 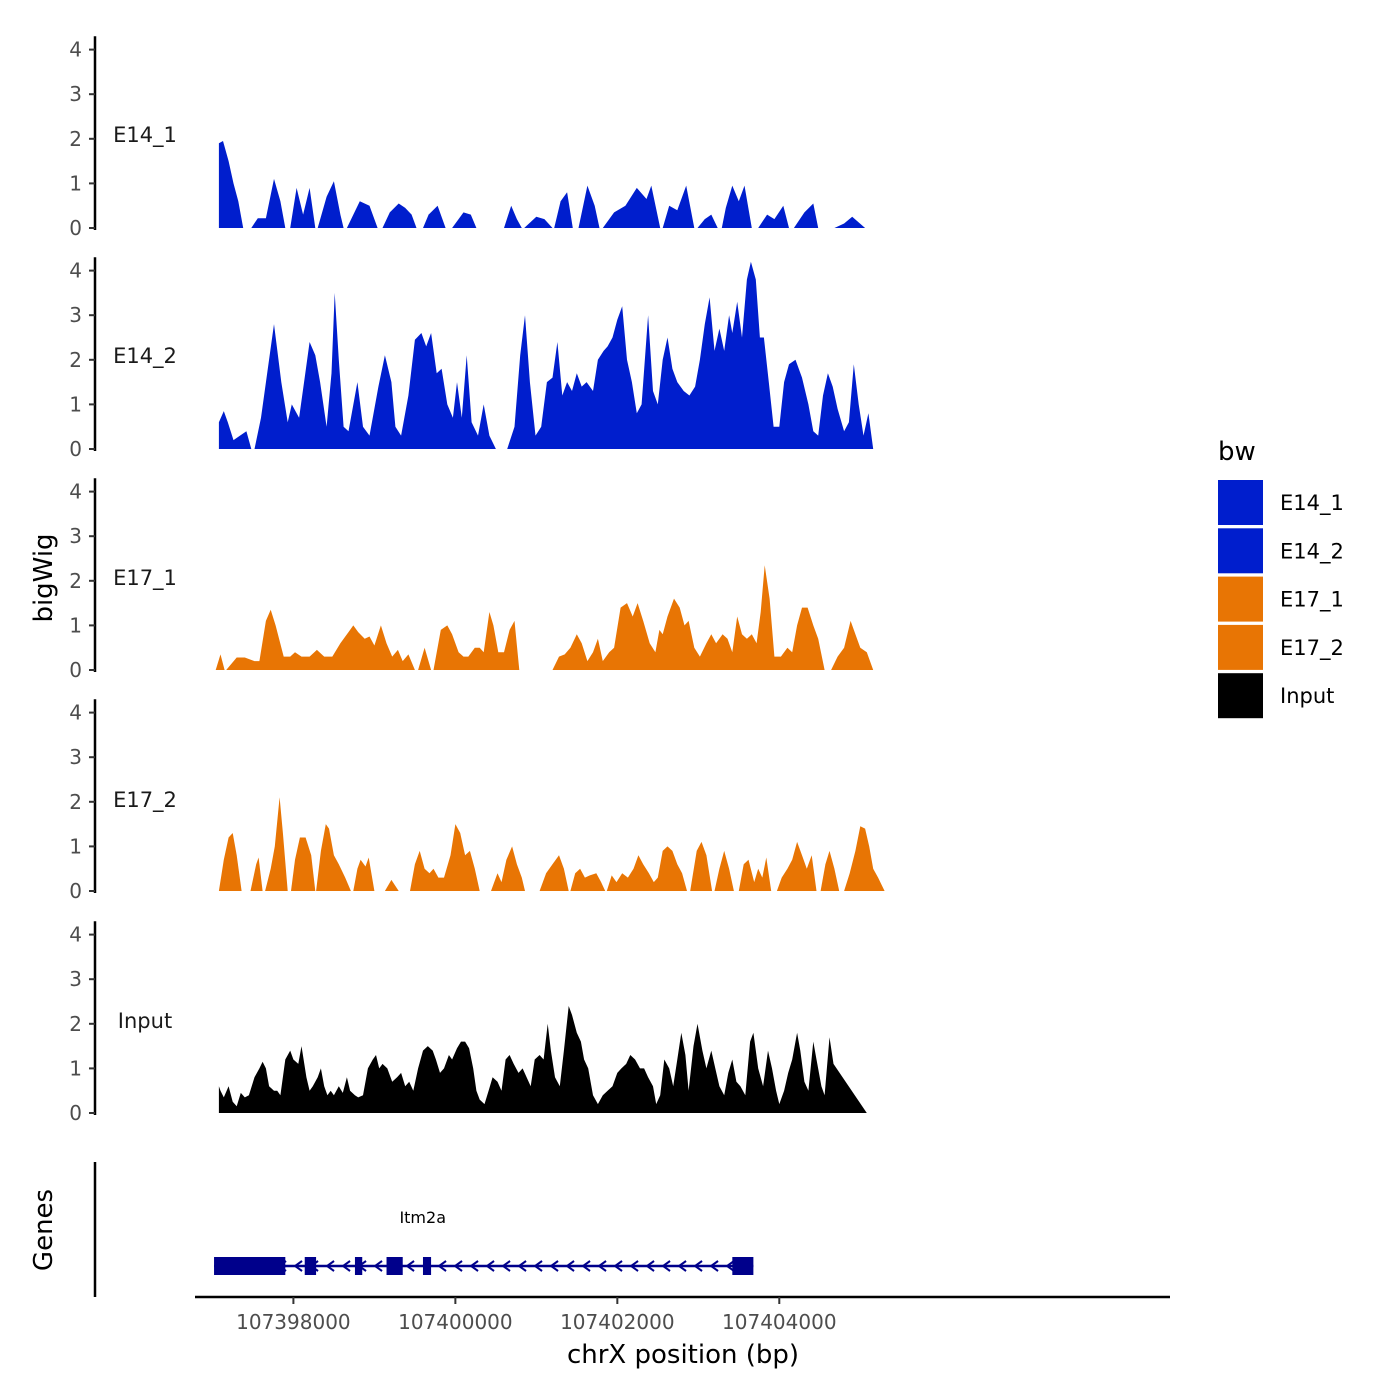 I want to click on track-input: 0 1 2 3 4 Input, so click(x=468, y=1023).